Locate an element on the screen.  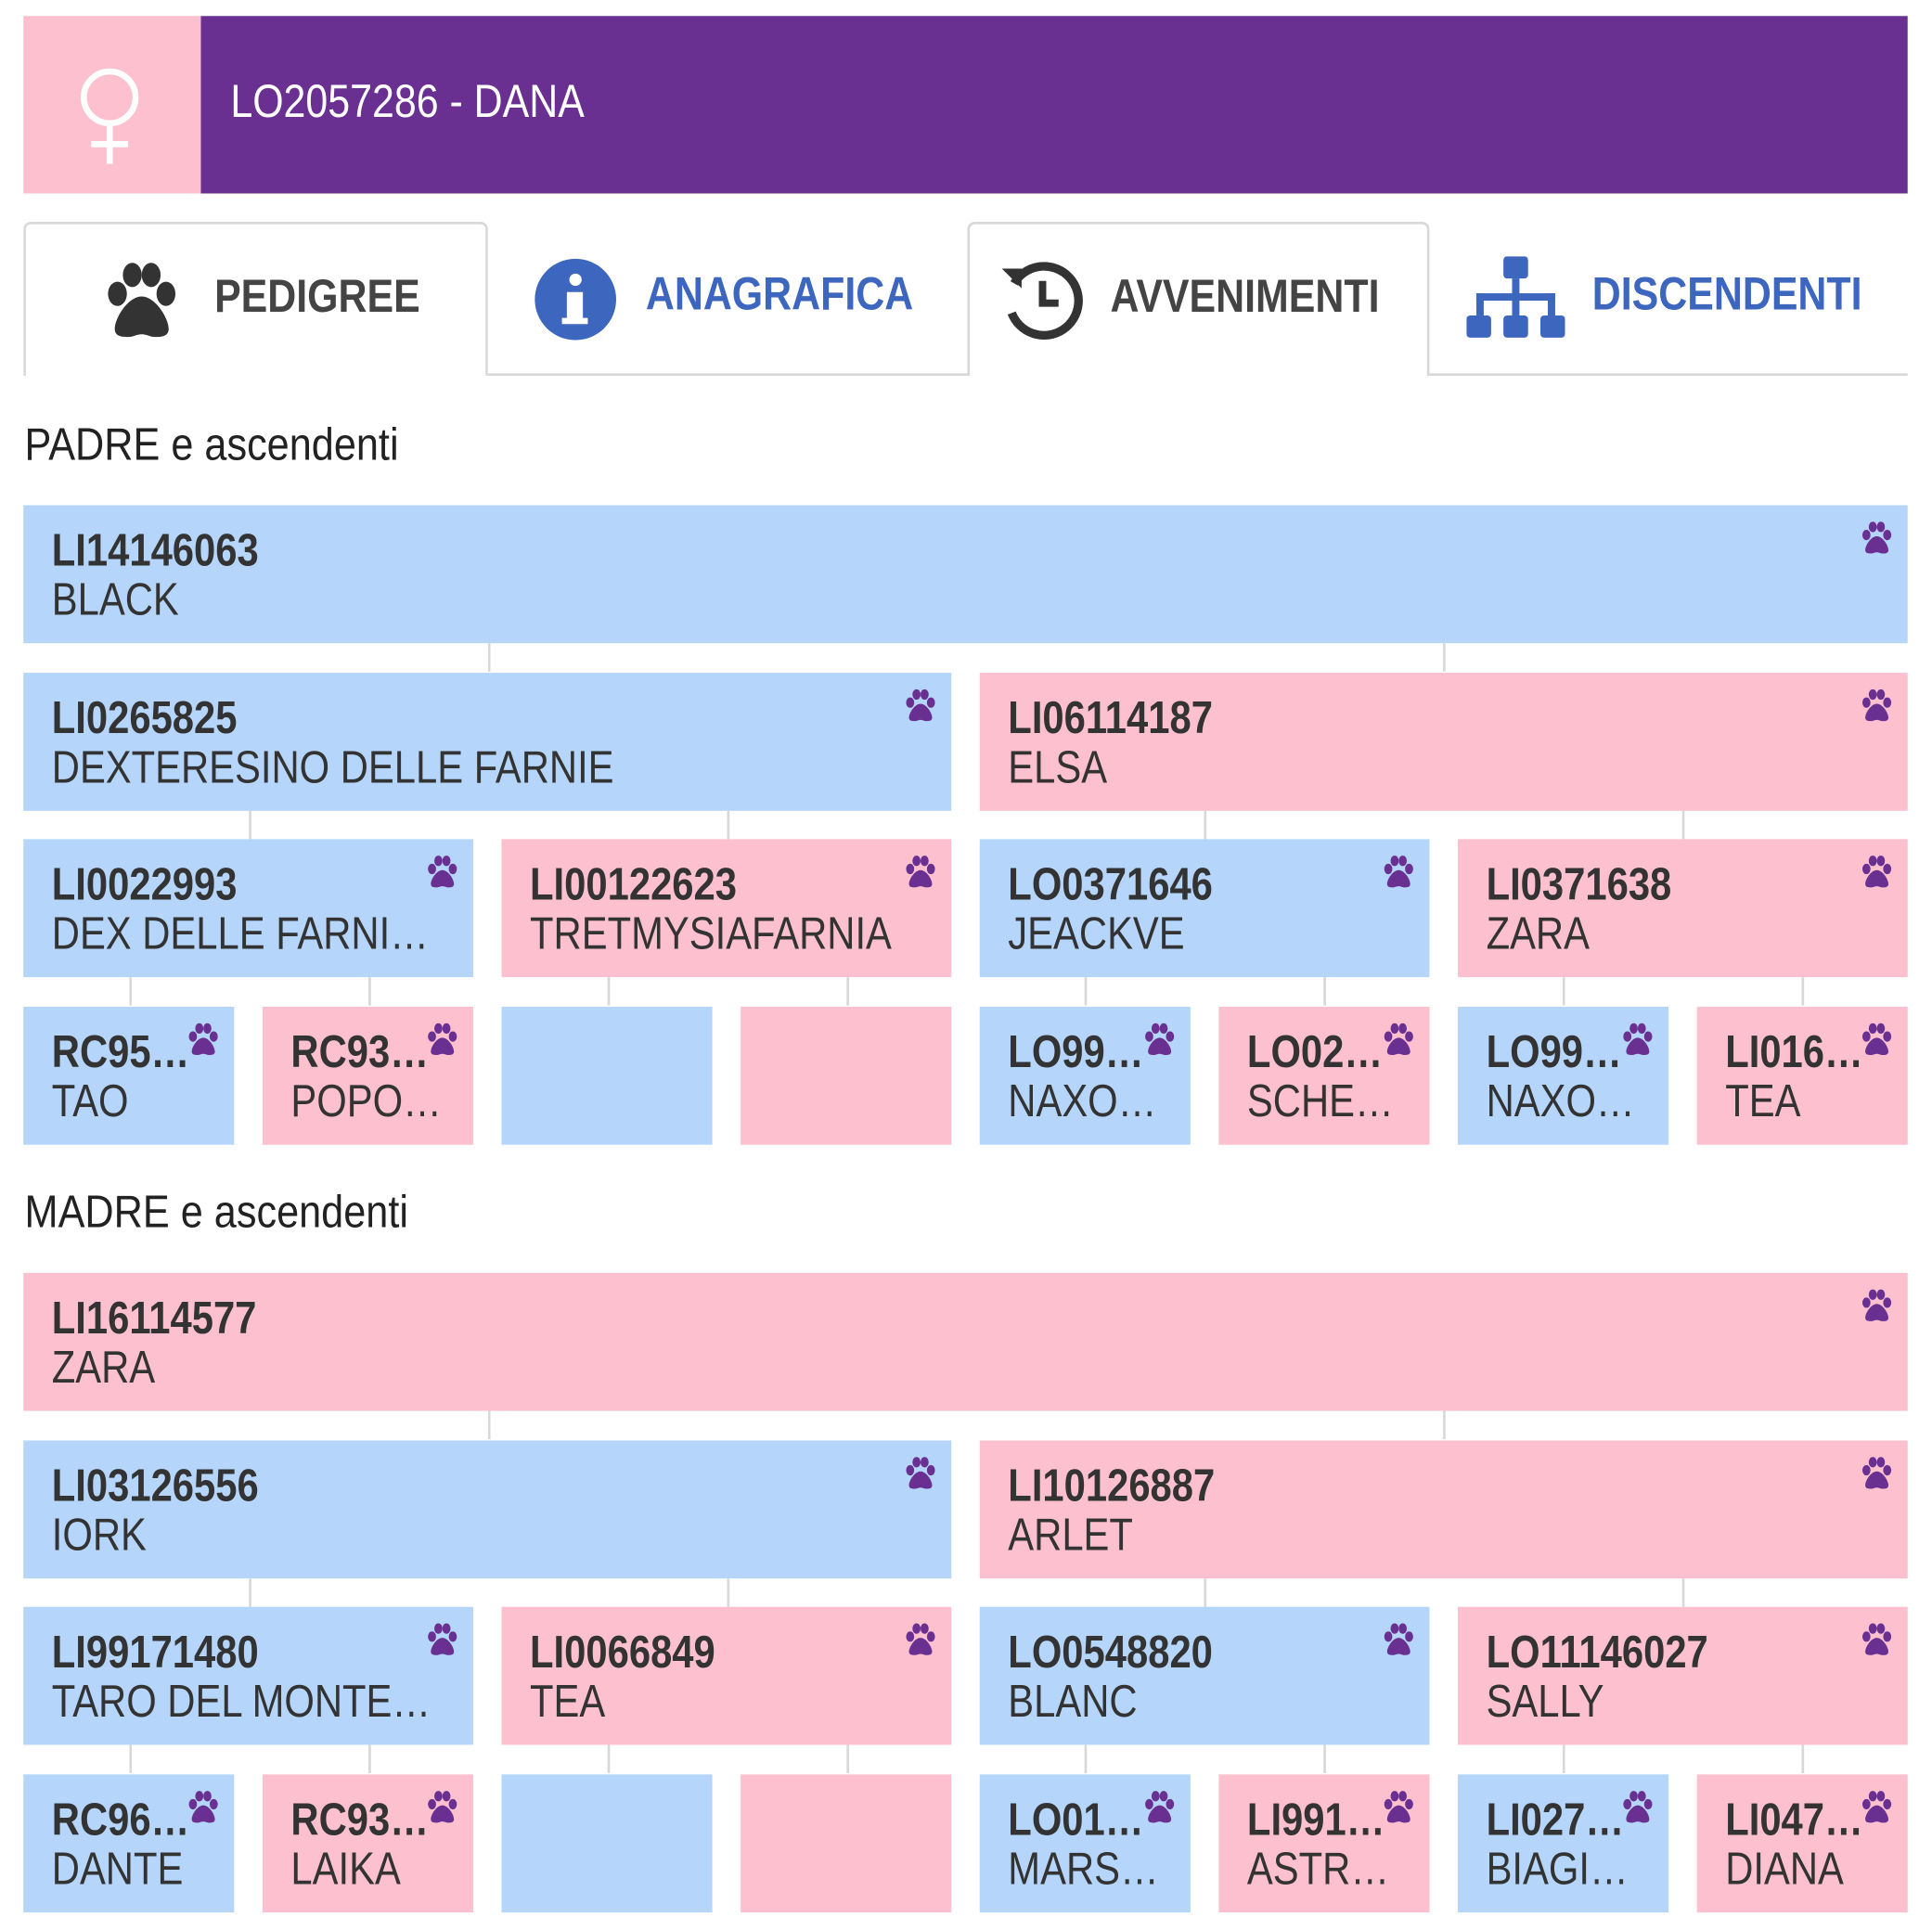
pedigree-card: LI0265825 DEXTERESINO DELLE FARNIE is located at coordinates (487, 742).